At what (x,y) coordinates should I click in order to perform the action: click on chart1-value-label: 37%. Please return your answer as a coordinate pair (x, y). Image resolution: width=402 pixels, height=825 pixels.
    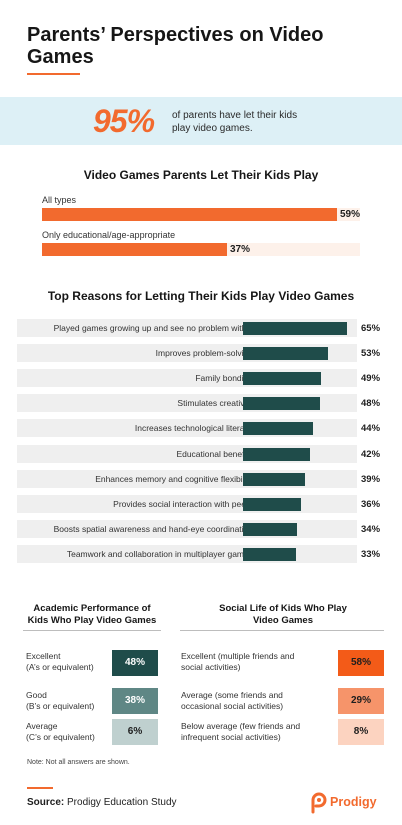
    Looking at the image, I should click on (240, 249).